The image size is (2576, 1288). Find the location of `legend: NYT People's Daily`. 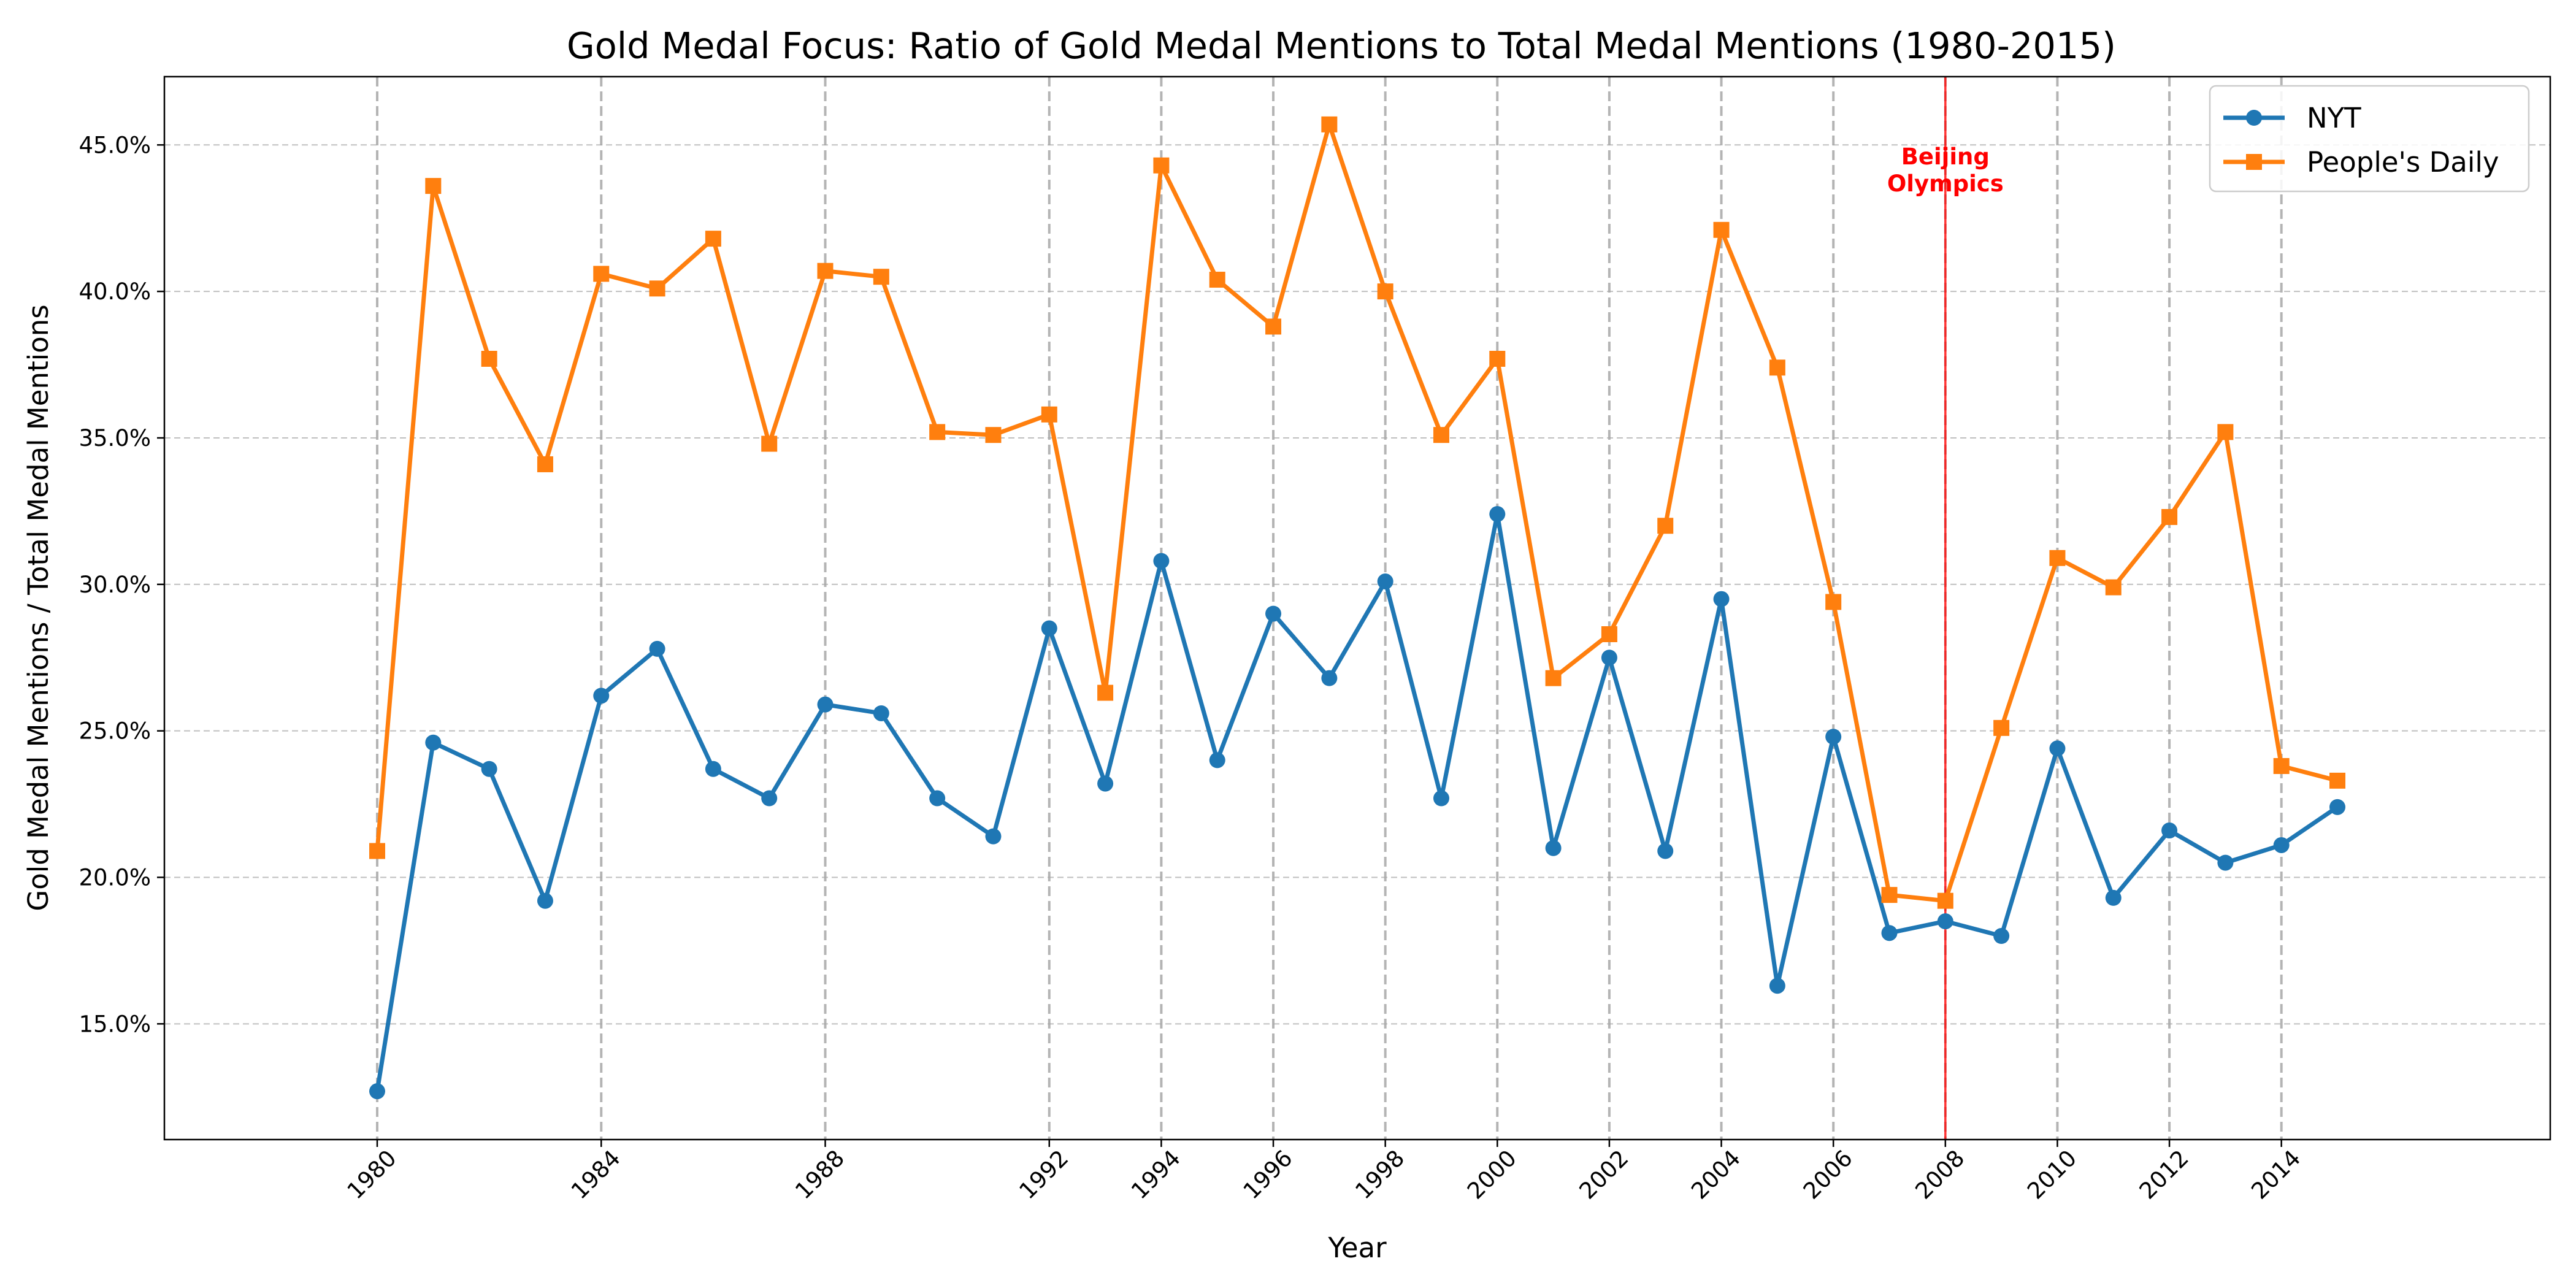

legend: NYT People's Daily is located at coordinates (2369, 139).